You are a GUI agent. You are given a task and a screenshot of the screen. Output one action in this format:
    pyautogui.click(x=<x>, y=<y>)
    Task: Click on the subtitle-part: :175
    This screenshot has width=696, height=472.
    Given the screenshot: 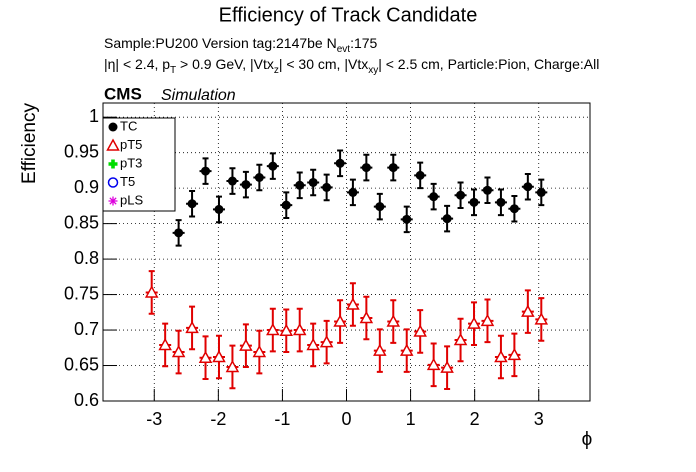 What is the action you would take?
    pyautogui.click(x=363, y=43)
    